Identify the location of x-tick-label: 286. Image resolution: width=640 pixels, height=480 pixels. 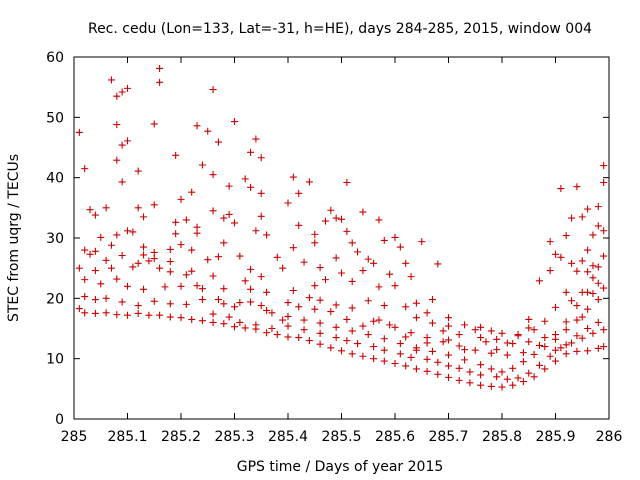
(609, 437).